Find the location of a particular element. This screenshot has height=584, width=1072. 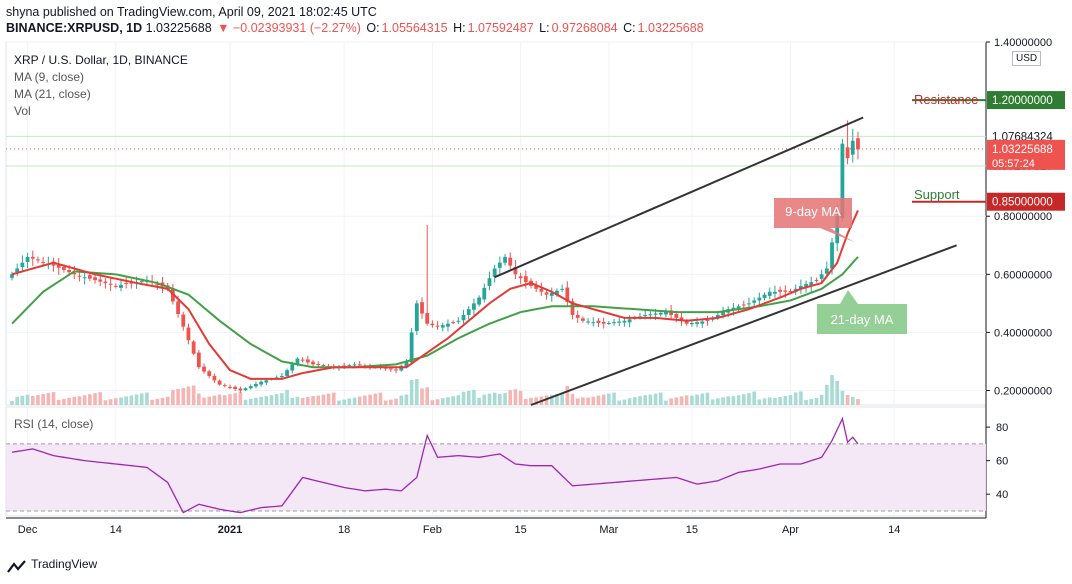

lower-channel-line is located at coordinates (743, 325).